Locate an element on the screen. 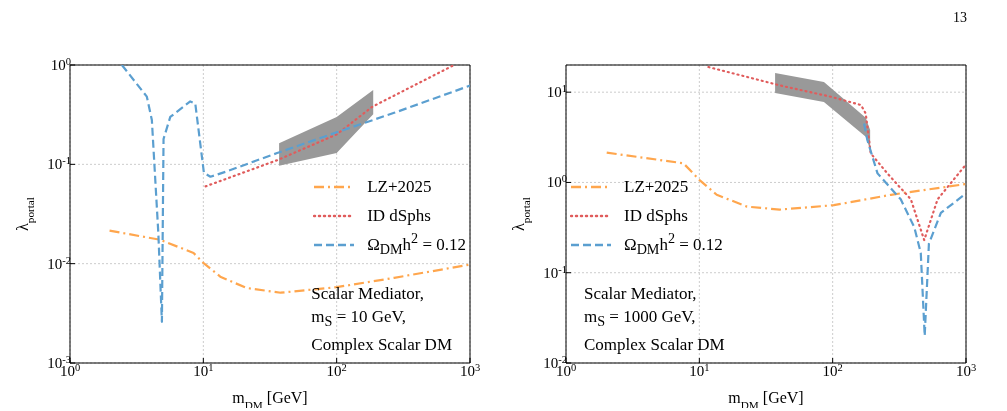 The height and width of the screenshot is (411, 1007). annotation: Scalar Mediator, m$_{S}$ = 1000 GeV, Complex Scalar DM is located at coordinates (654, 320).